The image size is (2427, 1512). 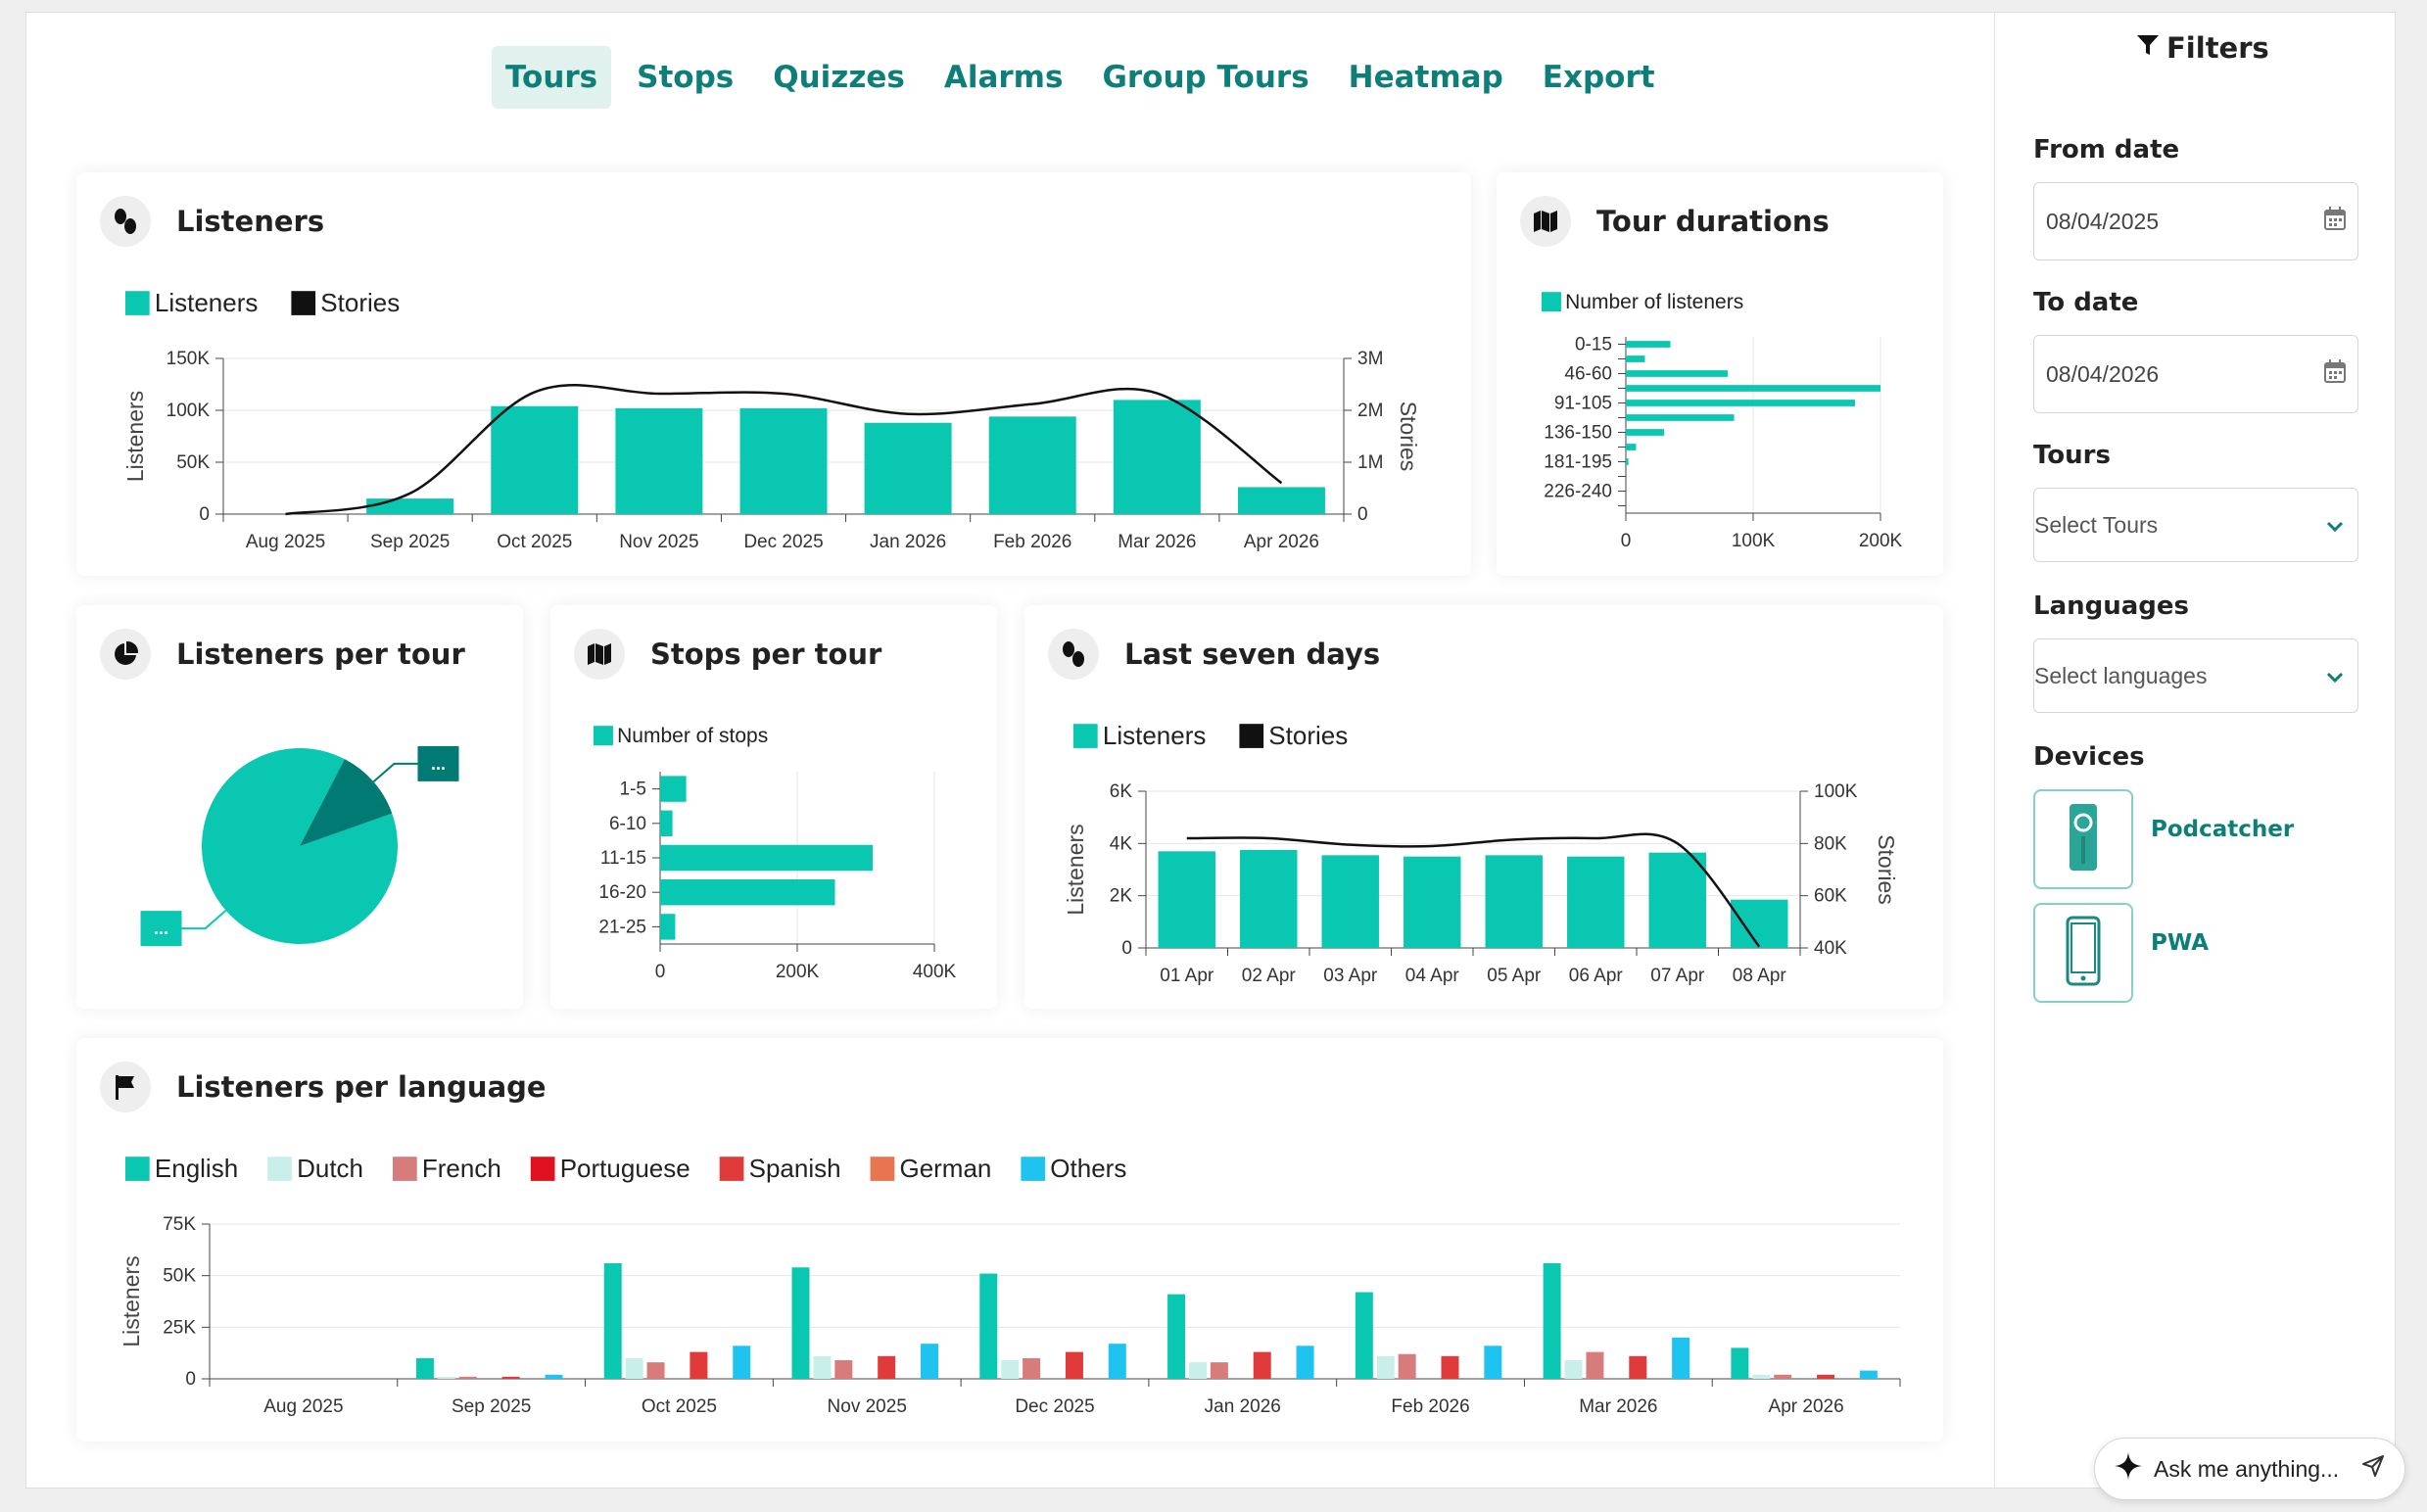 What do you see at coordinates (1830, 897) in the screenshot?
I see `y2-tick-label: 60K` at bounding box center [1830, 897].